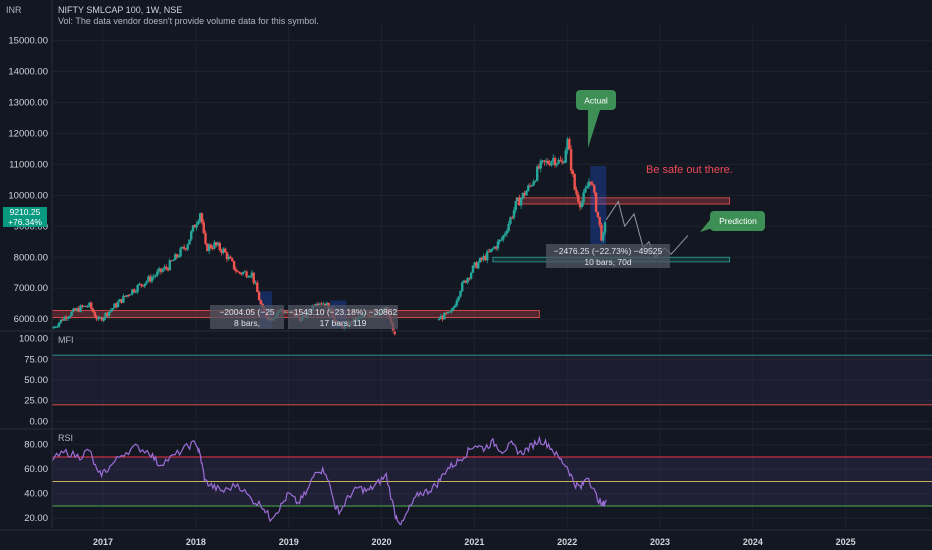 The height and width of the screenshot is (550, 932). I want to click on y-tick-label: 6000.00, so click(31, 319).